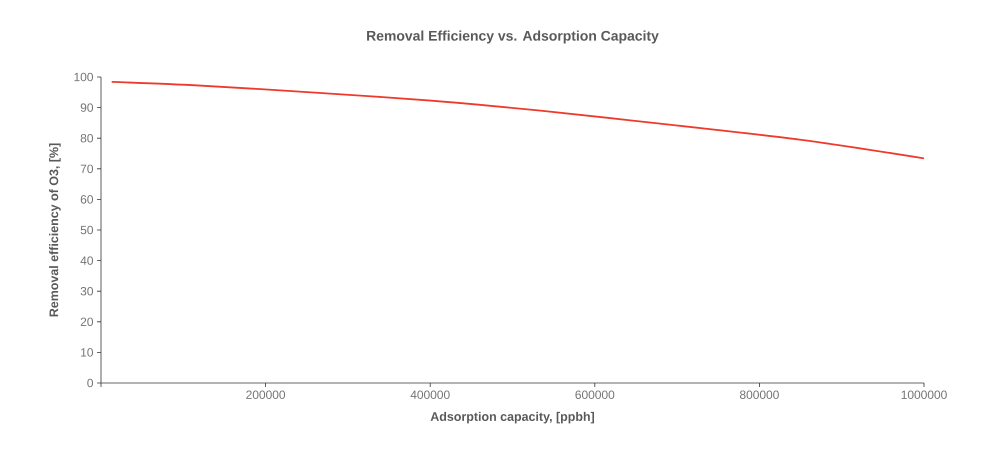 This screenshot has height=463, width=992. What do you see at coordinates (266, 394) in the screenshot?
I see `x-tick-label: 200000` at bounding box center [266, 394].